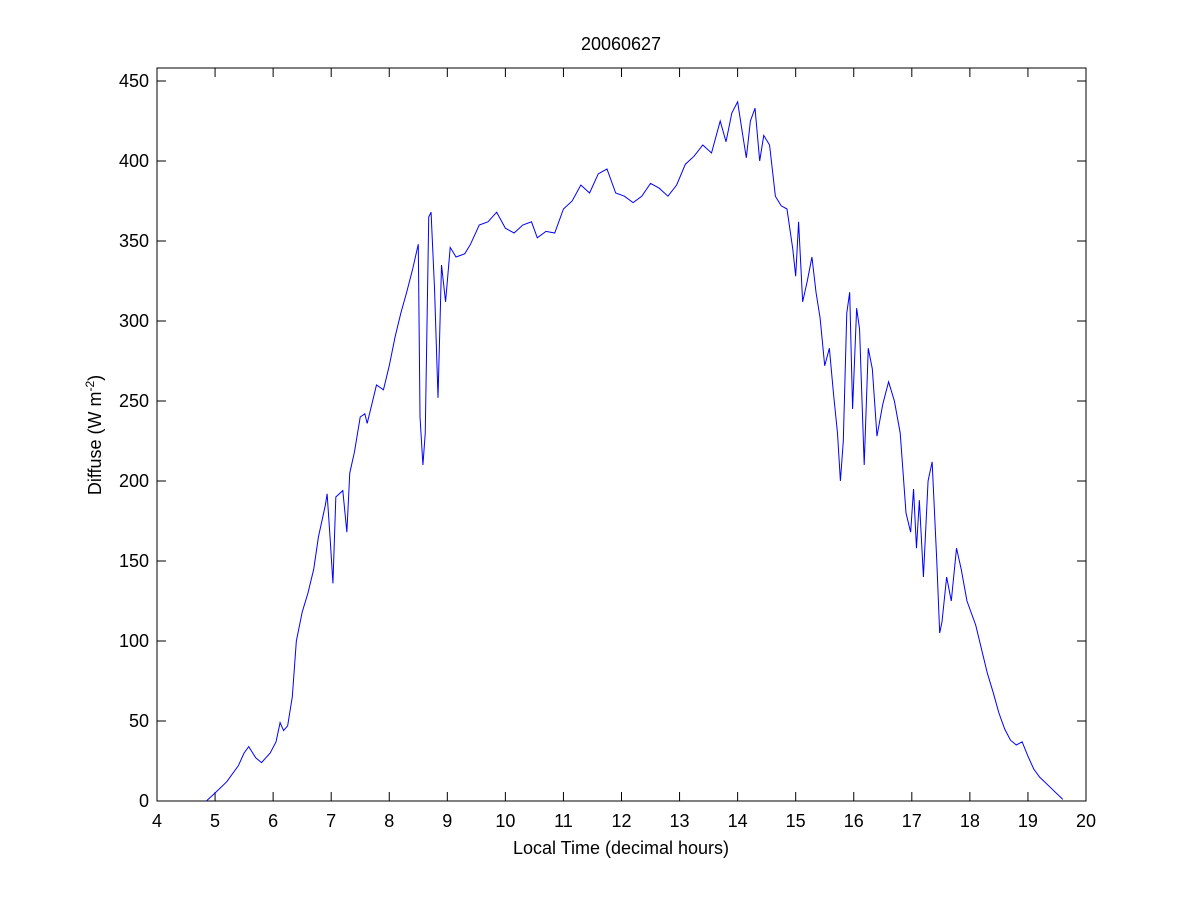 Image resolution: width=1200 pixels, height=905 pixels. What do you see at coordinates (134, 81) in the screenshot?
I see `y-tick-label: 450` at bounding box center [134, 81].